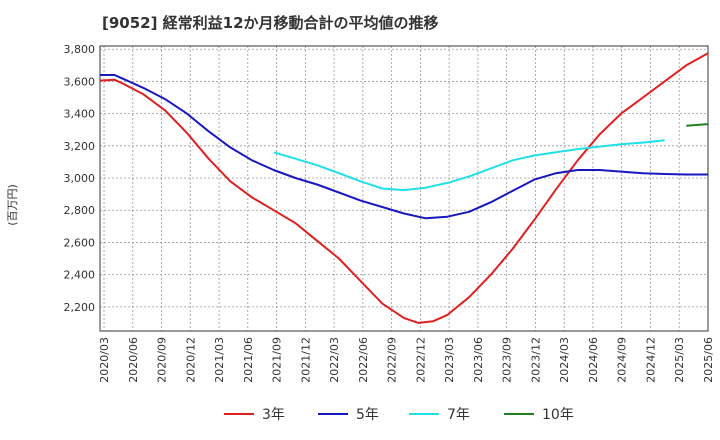 The image size is (720, 440). Describe the element at coordinates (162, 360) in the screenshot. I see `x-tick-label: 2020/09` at that location.